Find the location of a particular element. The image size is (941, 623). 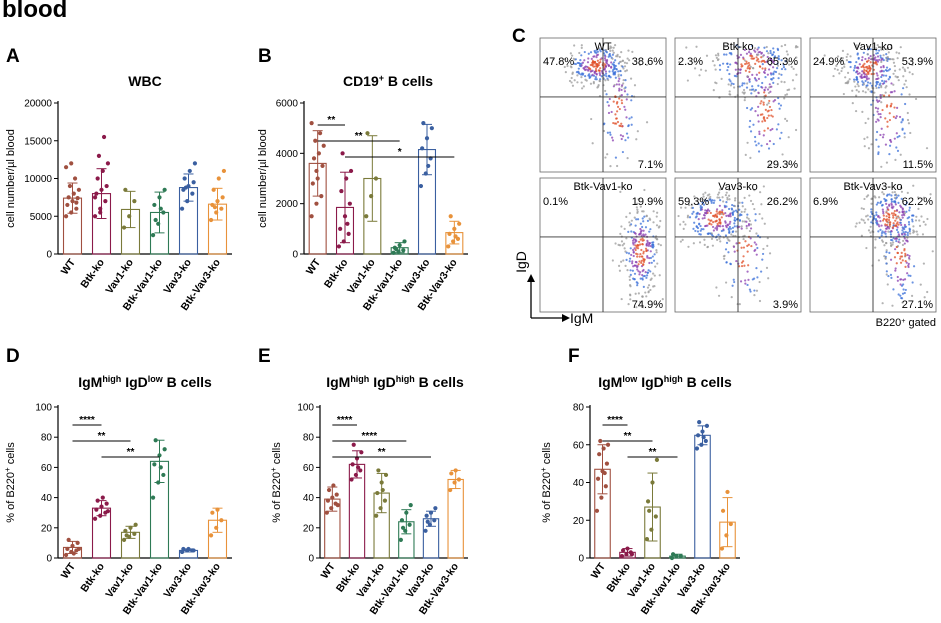

flow-plot-title: WT is located at coordinates (602, 47).